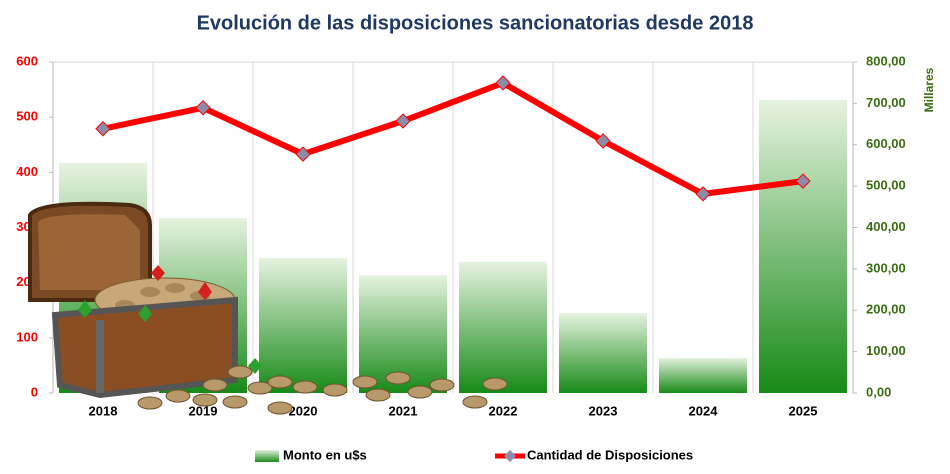 The height and width of the screenshot is (474, 950). Describe the element at coordinates (27, 60) in the screenshot. I see `y-tick-label: 600` at that location.